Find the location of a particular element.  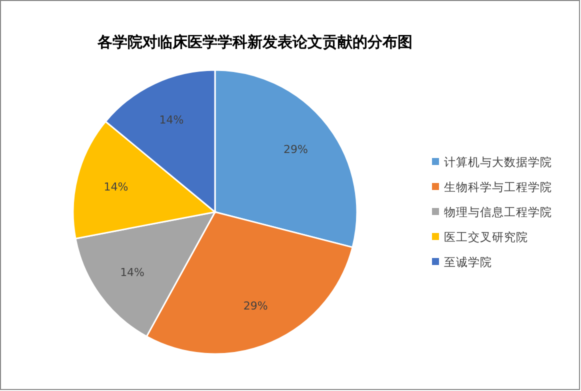

legend-label: 物理与信息工程学院 is located at coordinates (498, 212).